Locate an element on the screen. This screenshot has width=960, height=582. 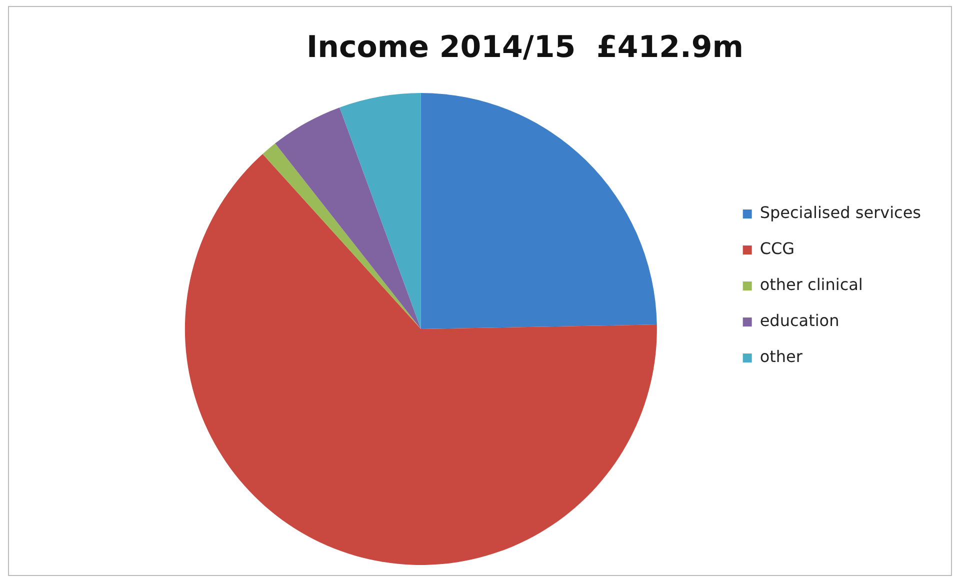
legend-label: other is located at coordinates (781, 356).